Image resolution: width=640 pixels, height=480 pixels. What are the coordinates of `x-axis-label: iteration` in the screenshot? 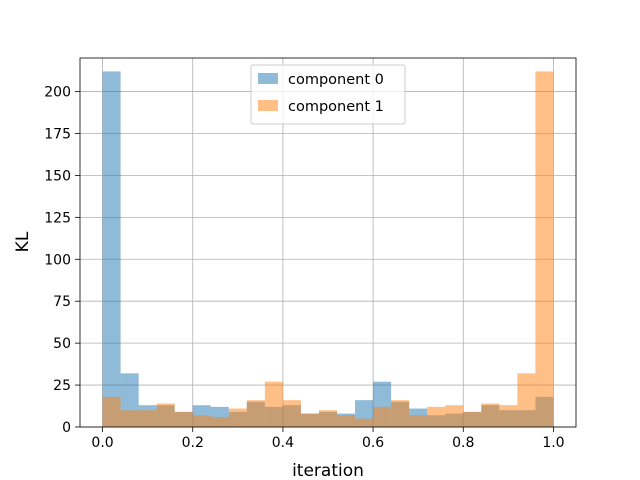 It's located at (328, 470).